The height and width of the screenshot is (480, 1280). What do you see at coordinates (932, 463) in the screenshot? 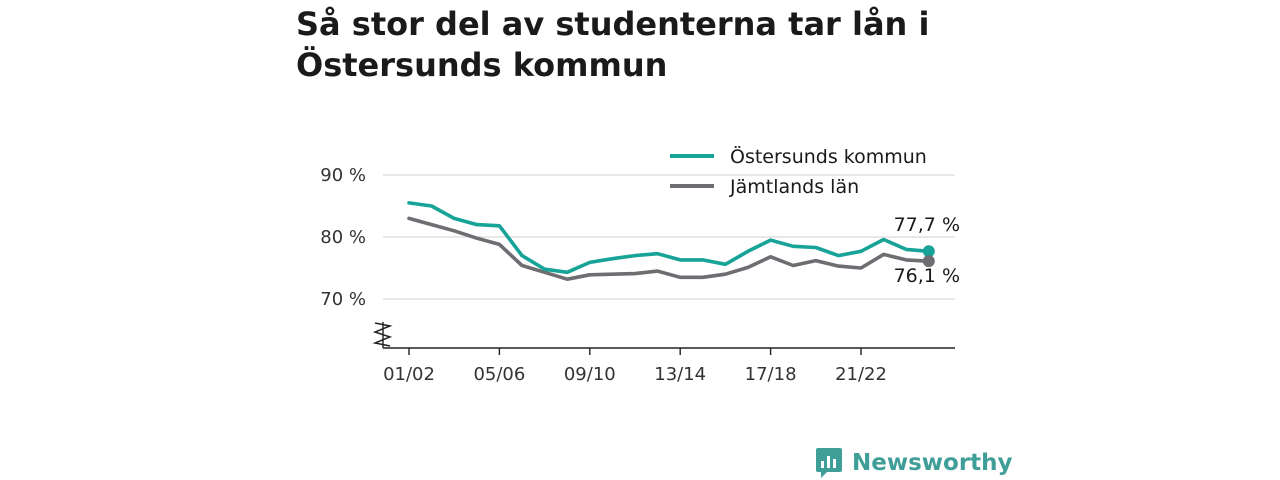
I see `brand-name: Newsworthy` at bounding box center [932, 463].